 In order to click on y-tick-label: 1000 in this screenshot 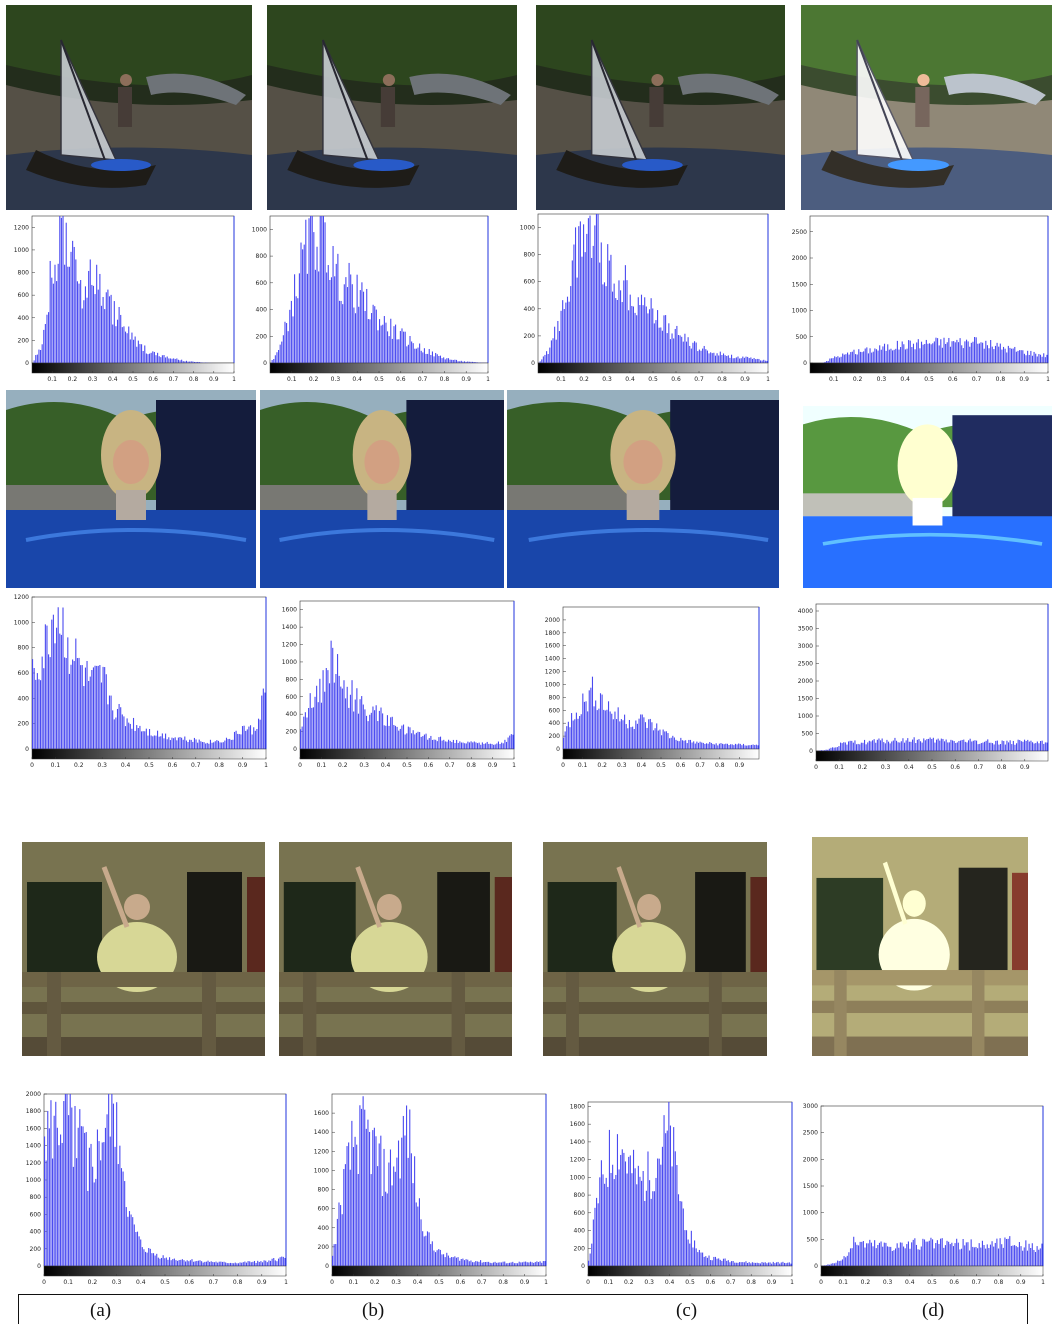, I will do `click(577, 1177)`.